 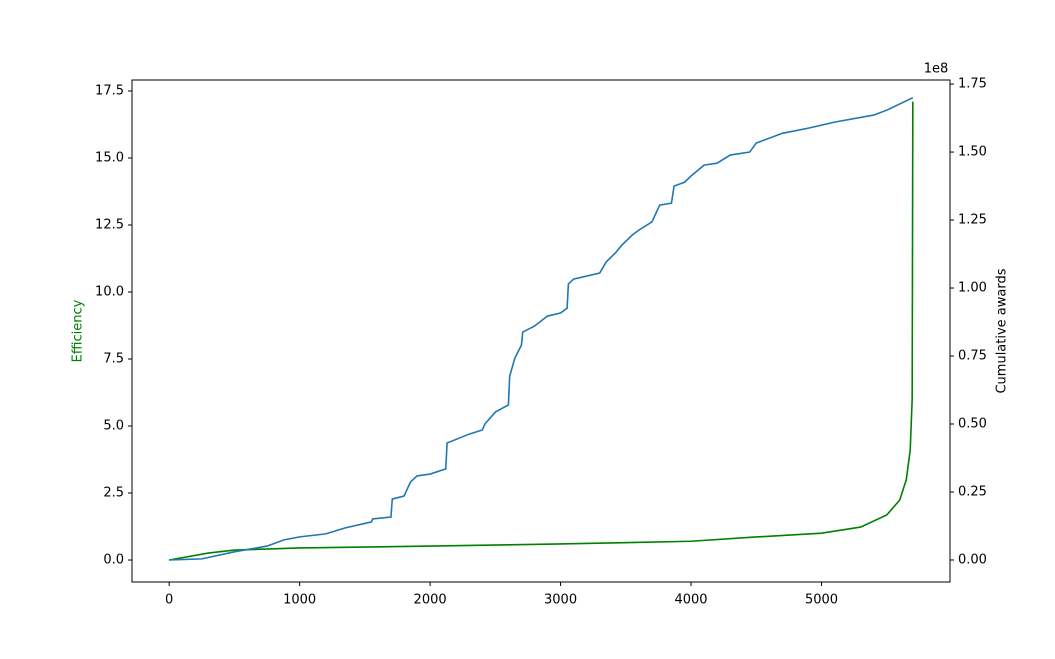 What do you see at coordinates (972, 356) in the screenshot?
I see `y2-tick-label: 0.75` at bounding box center [972, 356].